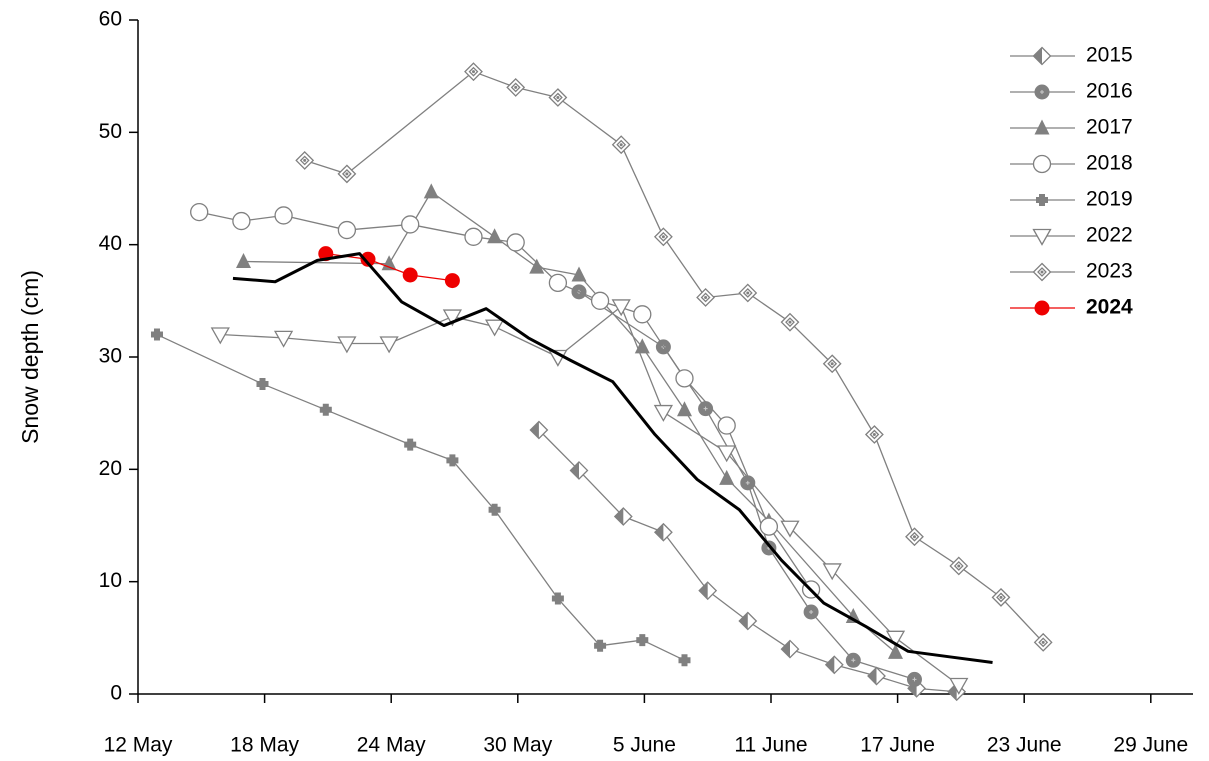 This screenshot has height=761, width=1209. Describe the element at coordinates (391, 745) in the screenshot. I see `x-tick-label: 24 May` at that location.